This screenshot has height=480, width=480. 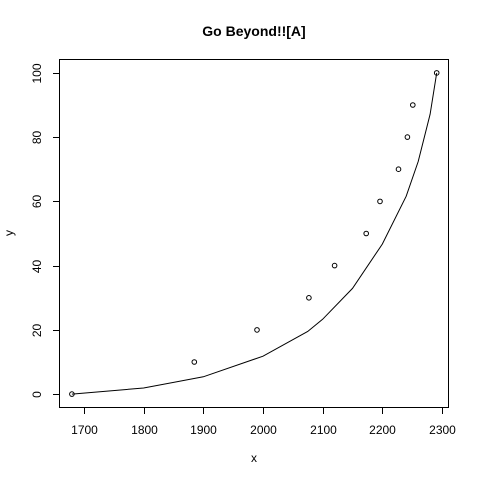 I want to click on y-tick-label: 60, so click(x=37, y=202).